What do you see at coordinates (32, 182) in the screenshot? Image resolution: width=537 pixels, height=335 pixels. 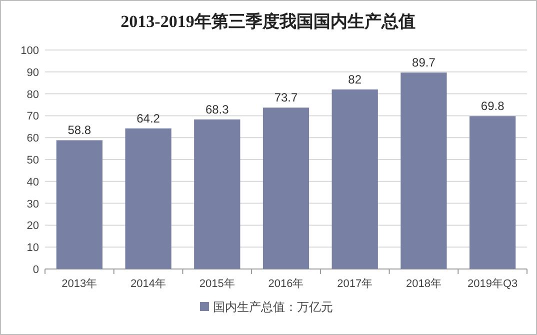 I see `y-tick-label: 40` at bounding box center [32, 182].